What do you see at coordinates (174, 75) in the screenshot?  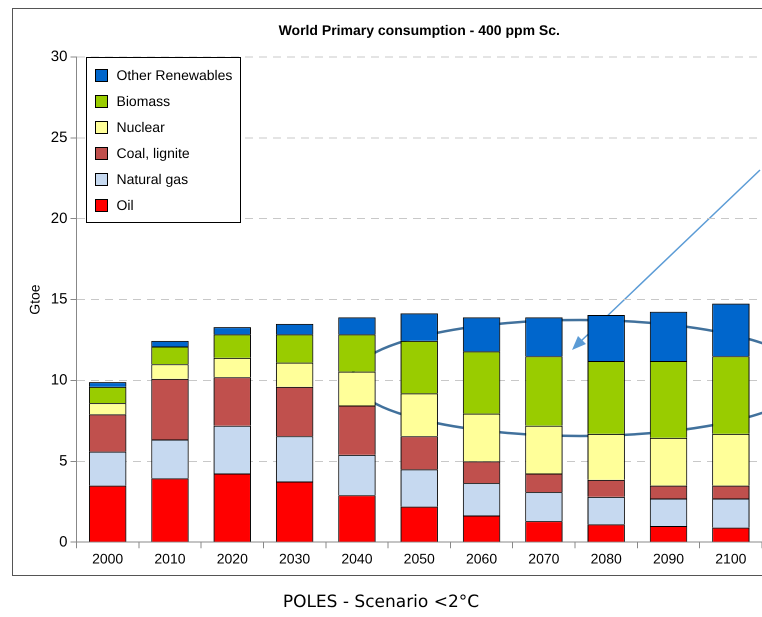 I see `legend-label: Other Renewables` at bounding box center [174, 75].